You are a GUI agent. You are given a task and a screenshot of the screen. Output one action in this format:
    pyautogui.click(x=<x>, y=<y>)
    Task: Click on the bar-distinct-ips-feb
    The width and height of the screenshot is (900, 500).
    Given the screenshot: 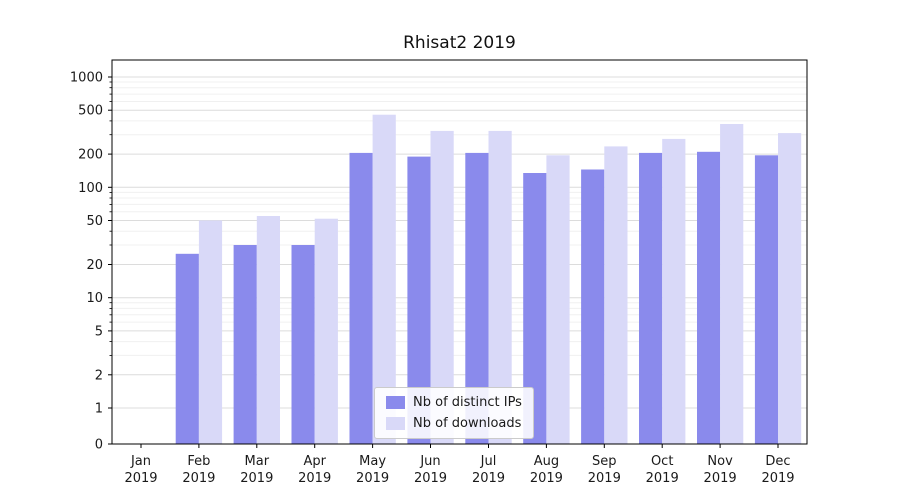 What is the action you would take?
    pyautogui.click(x=187, y=348)
    